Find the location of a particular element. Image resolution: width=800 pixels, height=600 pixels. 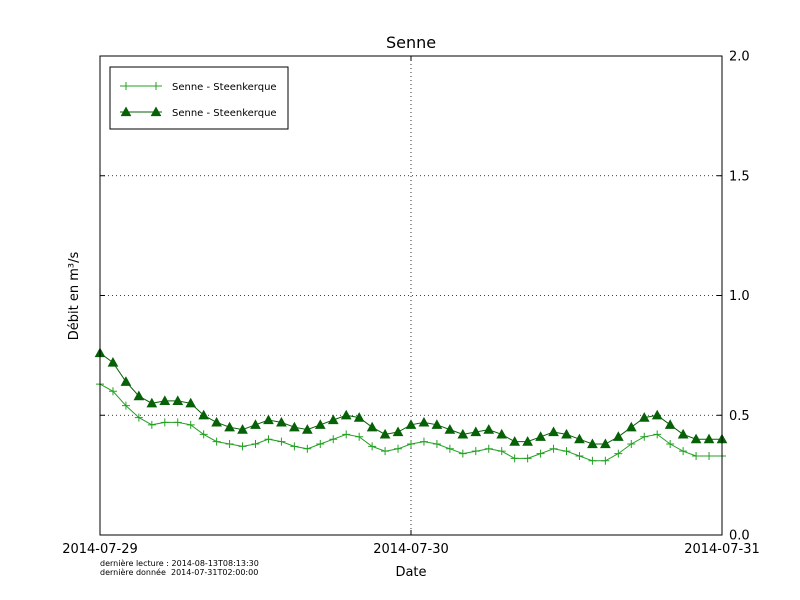

y-tick-label: 0.0 is located at coordinates (739, 536).